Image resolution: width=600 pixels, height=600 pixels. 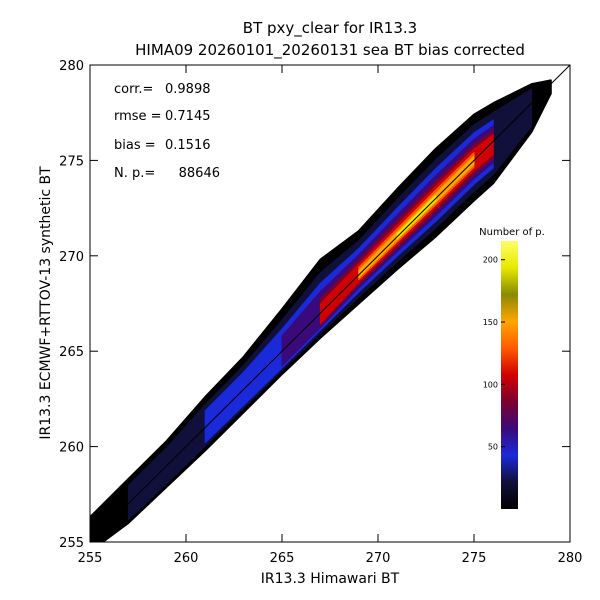 What do you see at coordinates (378, 558) in the screenshot?
I see `x-tick-label: 270` at bounding box center [378, 558].